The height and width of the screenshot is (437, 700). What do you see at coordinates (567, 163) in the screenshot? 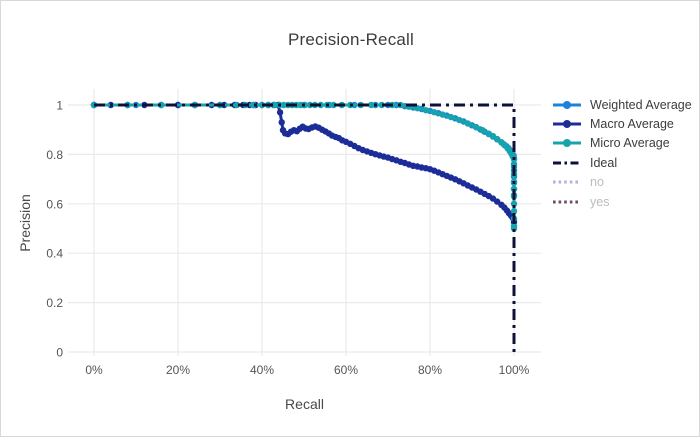
I see `legend-swatch-dashdot` at bounding box center [567, 163].